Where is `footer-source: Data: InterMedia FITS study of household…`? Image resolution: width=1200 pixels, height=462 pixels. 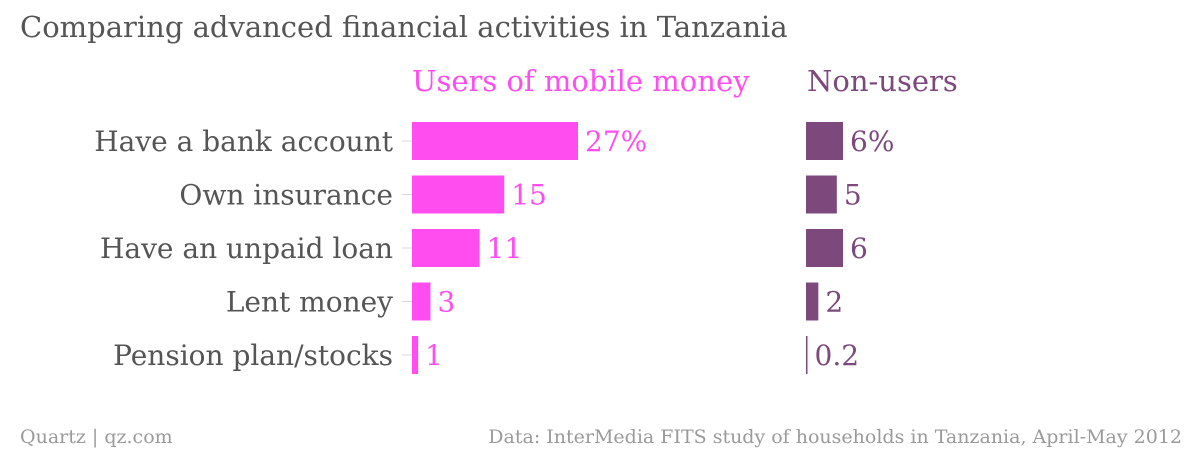
footer-source: Data: InterMedia FITS study of household… is located at coordinates (835, 437).